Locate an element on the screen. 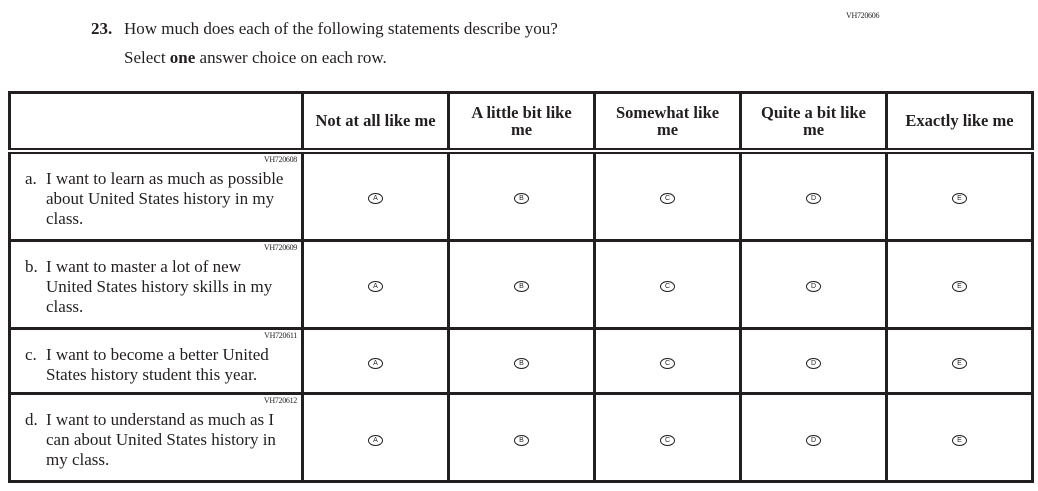 The image size is (1038, 491). item-letter: a. is located at coordinates (31, 178).